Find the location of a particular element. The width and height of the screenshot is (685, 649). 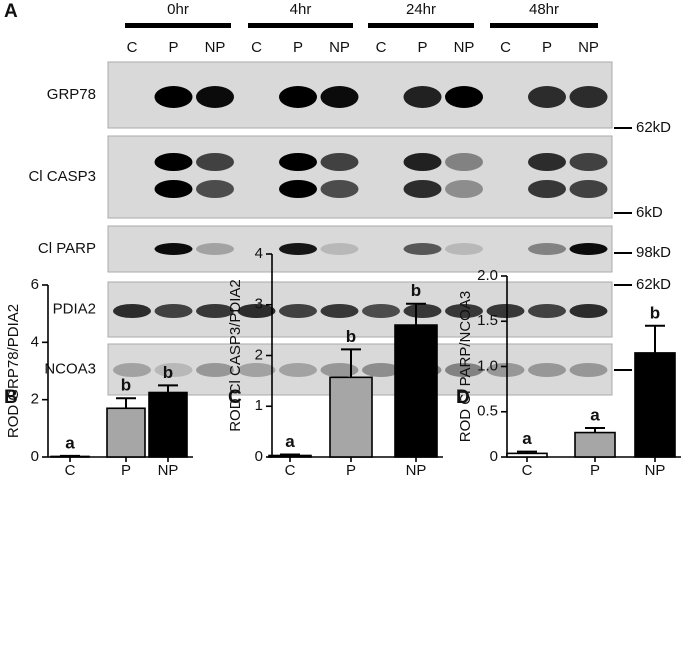

y-tick-label: 2 is located at coordinates (259, 354).